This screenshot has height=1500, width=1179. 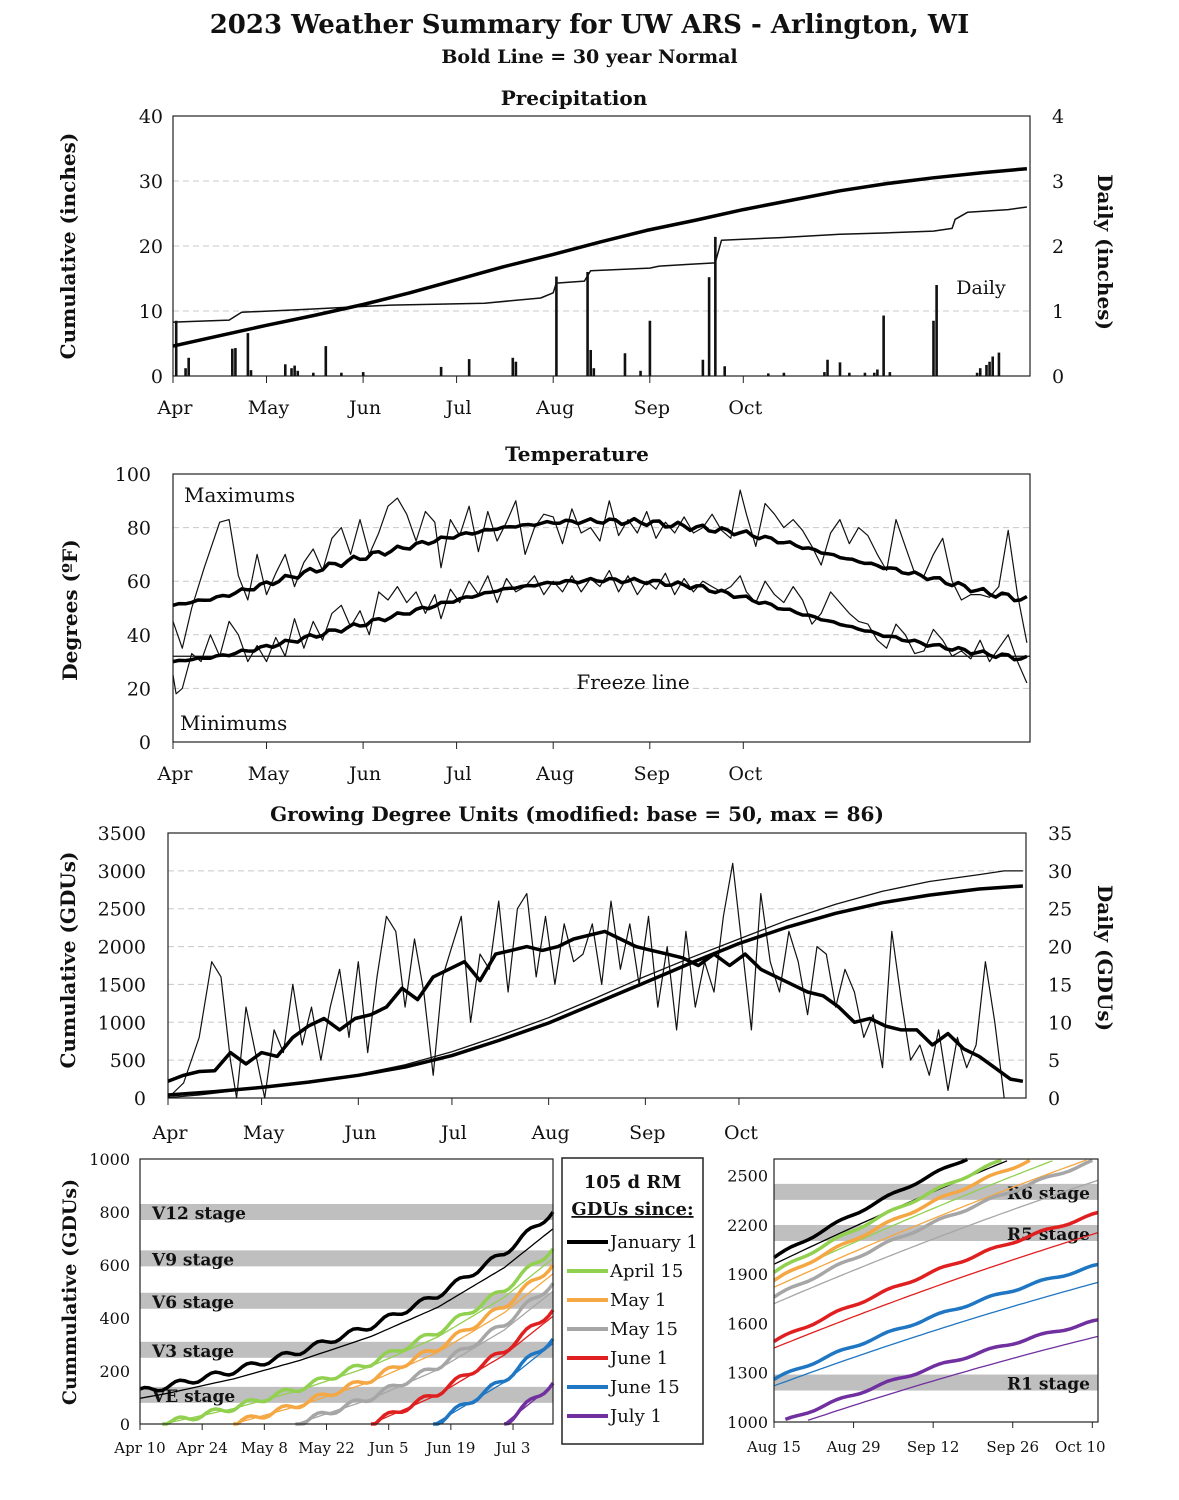 What do you see at coordinates (139, 529) in the screenshot?
I see `temp-ytick-label: 80` at bounding box center [139, 529].